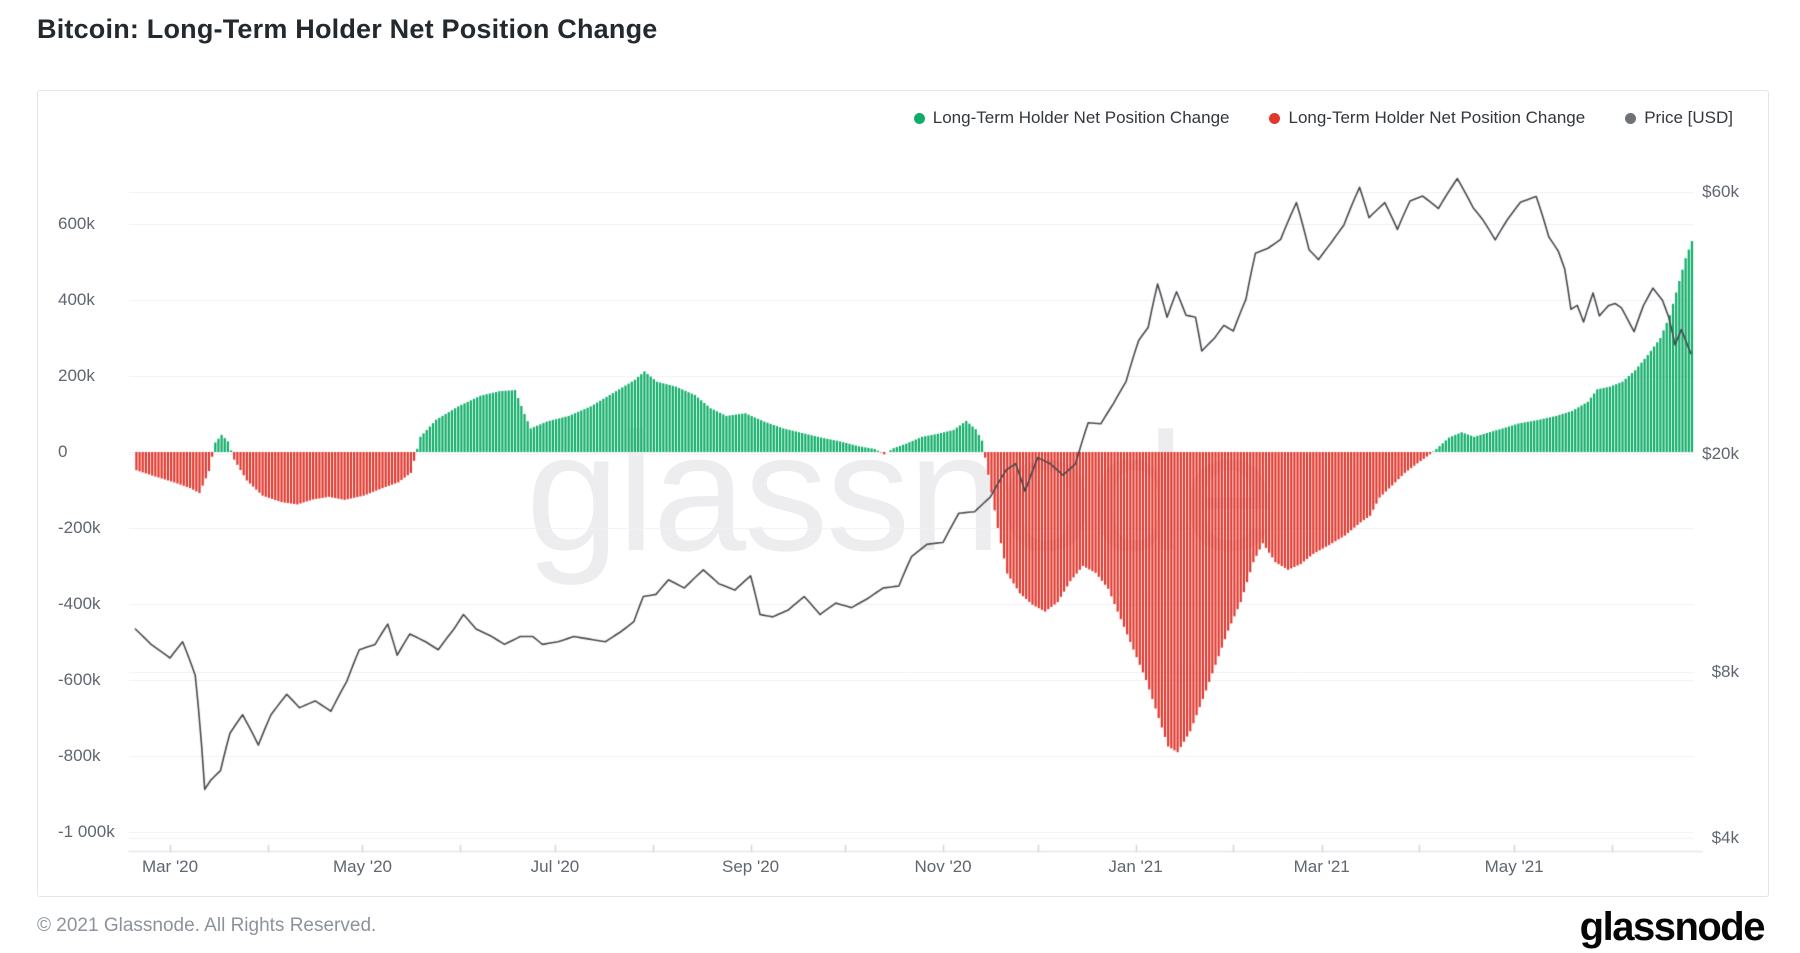 The width and height of the screenshot is (1800, 953). Describe the element at coordinates (1631, 118) in the screenshot. I see `gray-dot-icon` at that location.